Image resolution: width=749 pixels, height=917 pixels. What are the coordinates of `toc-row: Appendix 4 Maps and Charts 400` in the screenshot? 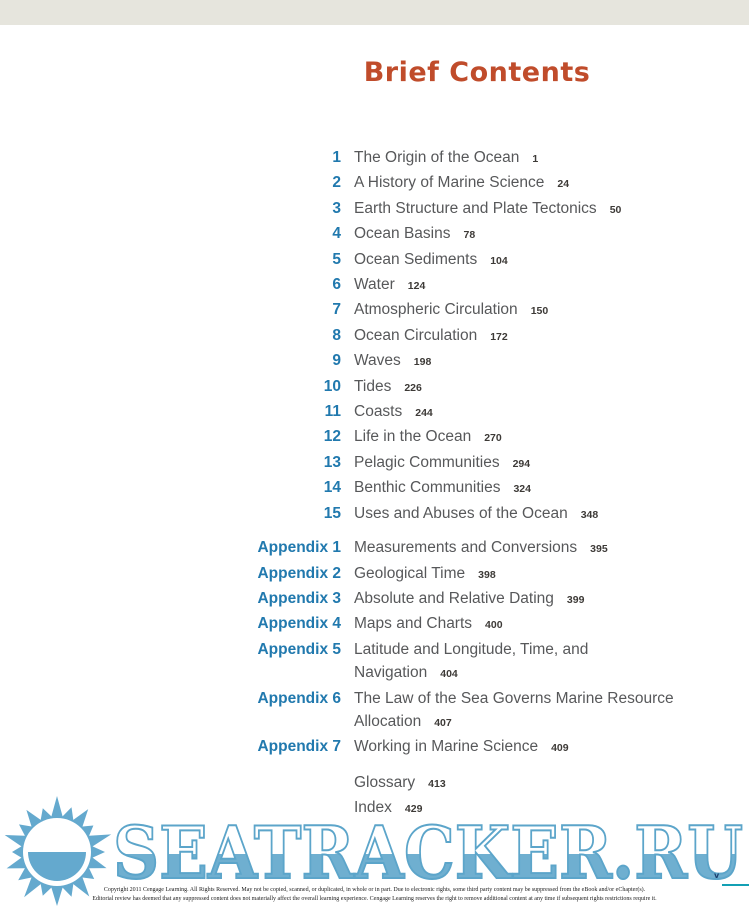 It's located at (374, 624).